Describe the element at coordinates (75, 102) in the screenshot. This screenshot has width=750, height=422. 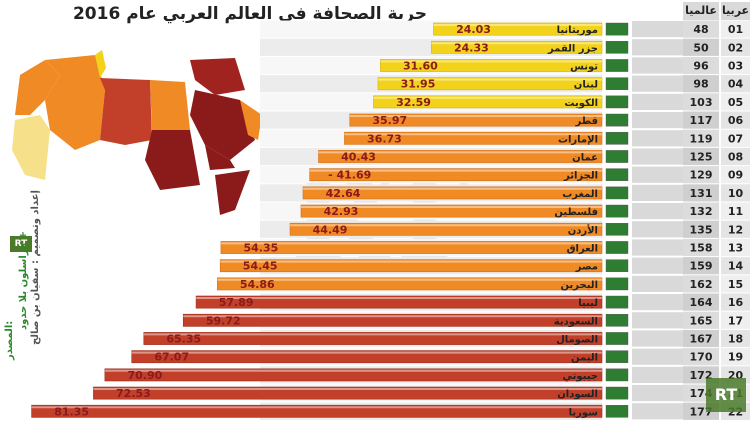
I see `map-algeria` at that location.